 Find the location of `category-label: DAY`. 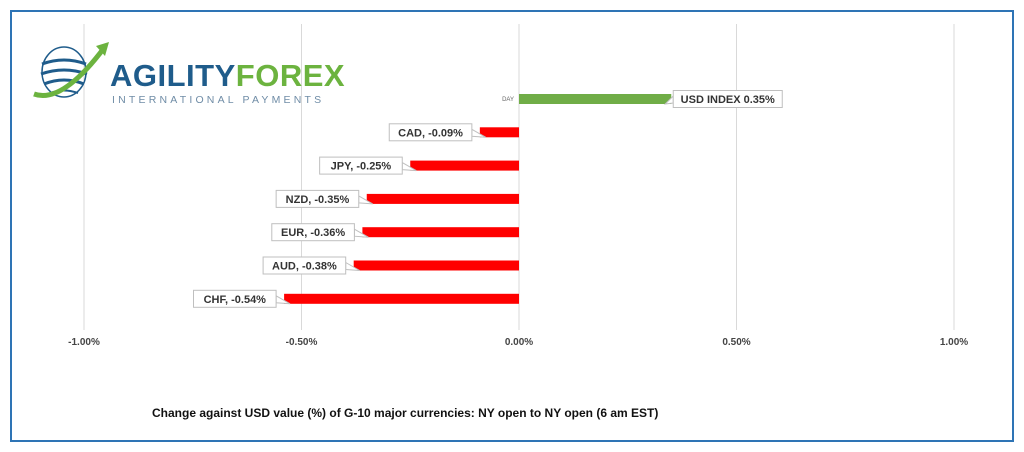

category-label: DAY is located at coordinates (508, 100).